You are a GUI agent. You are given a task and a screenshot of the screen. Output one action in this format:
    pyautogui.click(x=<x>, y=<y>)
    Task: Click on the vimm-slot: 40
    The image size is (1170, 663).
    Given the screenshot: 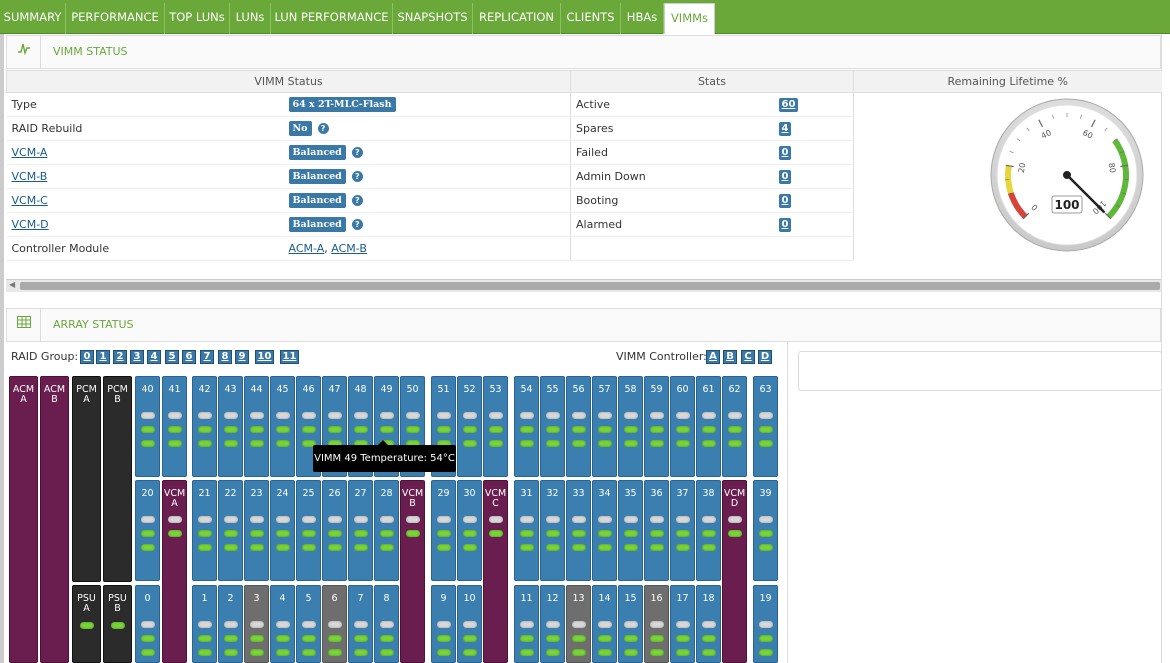 What is the action you would take?
    pyautogui.click(x=147, y=426)
    